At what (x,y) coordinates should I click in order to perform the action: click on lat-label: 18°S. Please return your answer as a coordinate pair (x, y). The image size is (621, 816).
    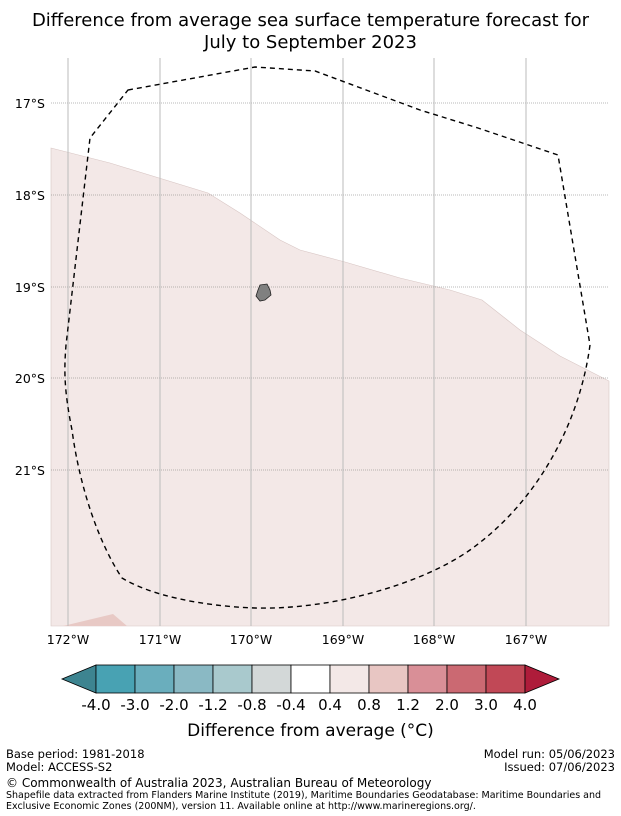
    Looking at the image, I should click on (30, 195).